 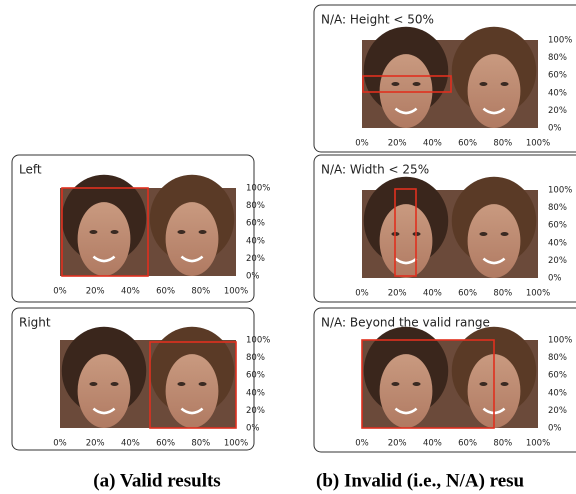 What do you see at coordinates (30, 170) in the screenshot?
I see `panel-title: Left` at bounding box center [30, 170].